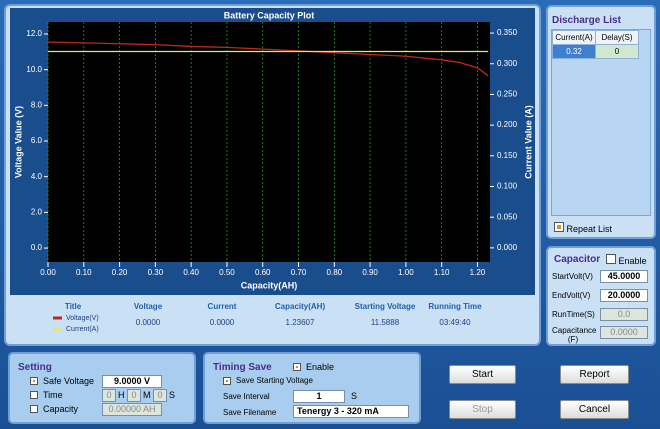  What do you see at coordinates (507, 94) in the screenshot?
I see `y2-tick-label: 0.250` at bounding box center [507, 94].